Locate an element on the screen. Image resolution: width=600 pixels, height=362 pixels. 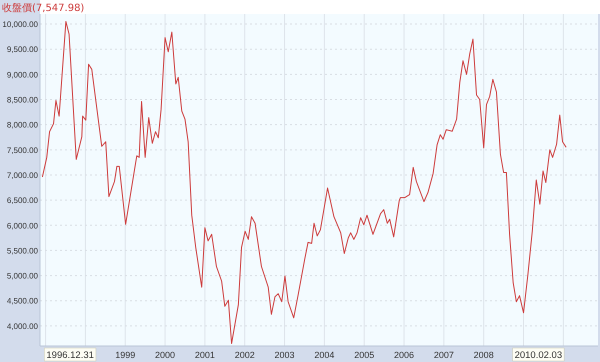
y-tick-label: 8,000.00 is located at coordinates (22, 125).